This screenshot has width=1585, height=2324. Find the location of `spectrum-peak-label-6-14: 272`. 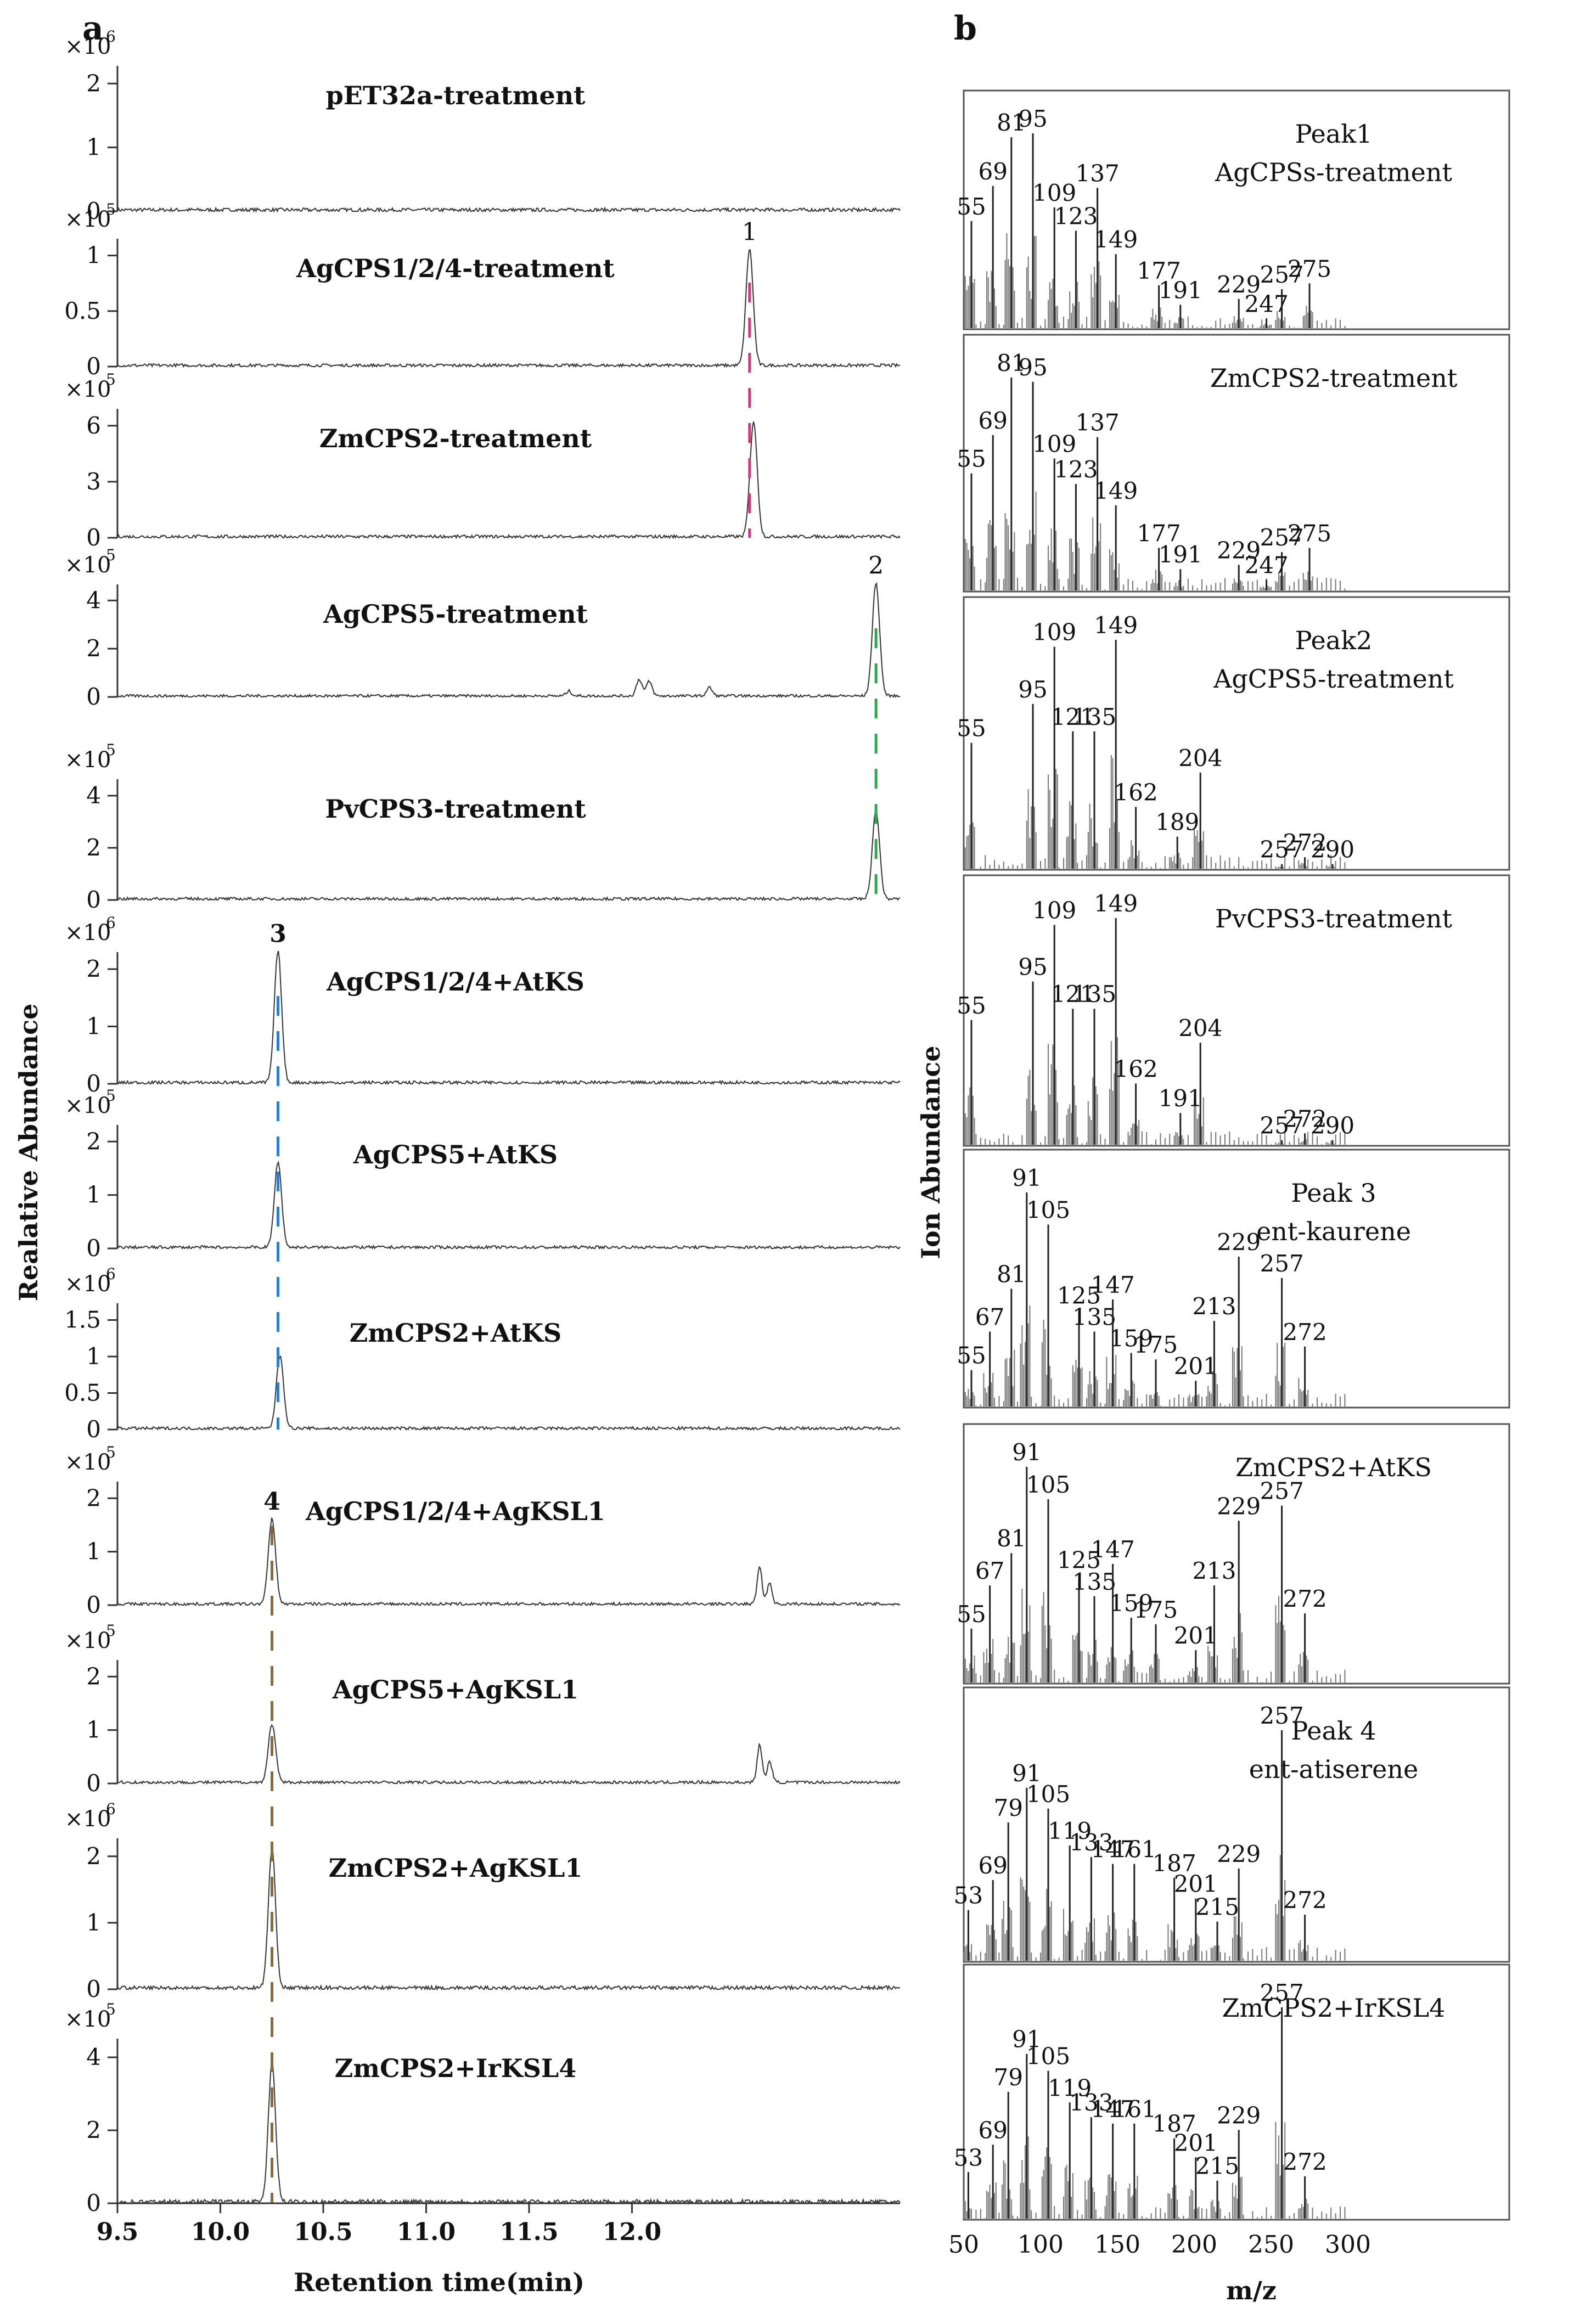

spectrum-peak-label-6-14: 272 is located at coordinates (1305, 1900).